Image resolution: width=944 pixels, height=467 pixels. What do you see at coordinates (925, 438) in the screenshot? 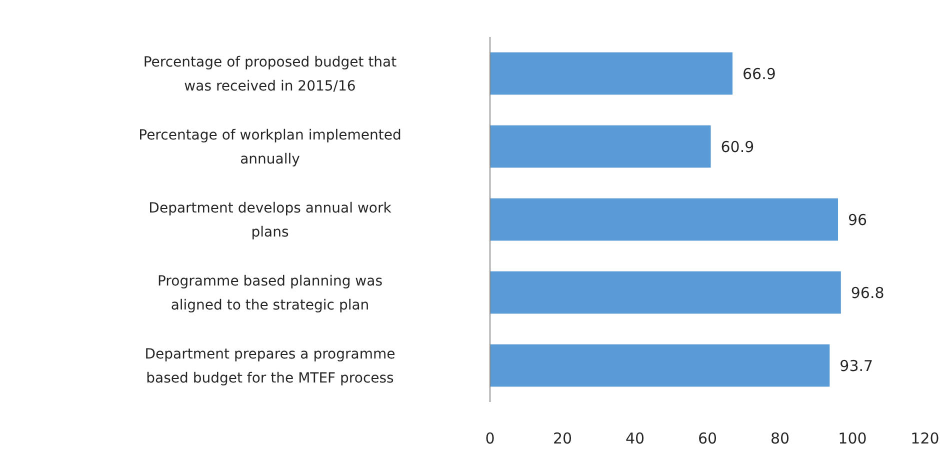
I see `x-tick-label: 120` at bounding box center [925, 438].